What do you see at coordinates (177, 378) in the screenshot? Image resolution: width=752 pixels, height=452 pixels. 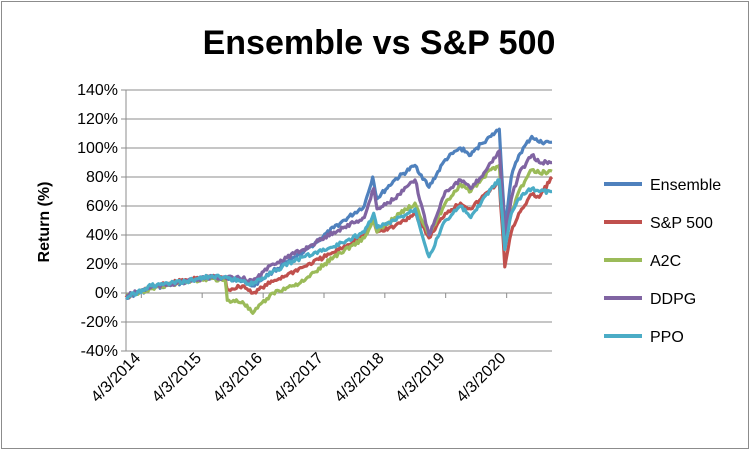 I see `x-tick-label: 4/3/2015` at bounding box center [177, 378].